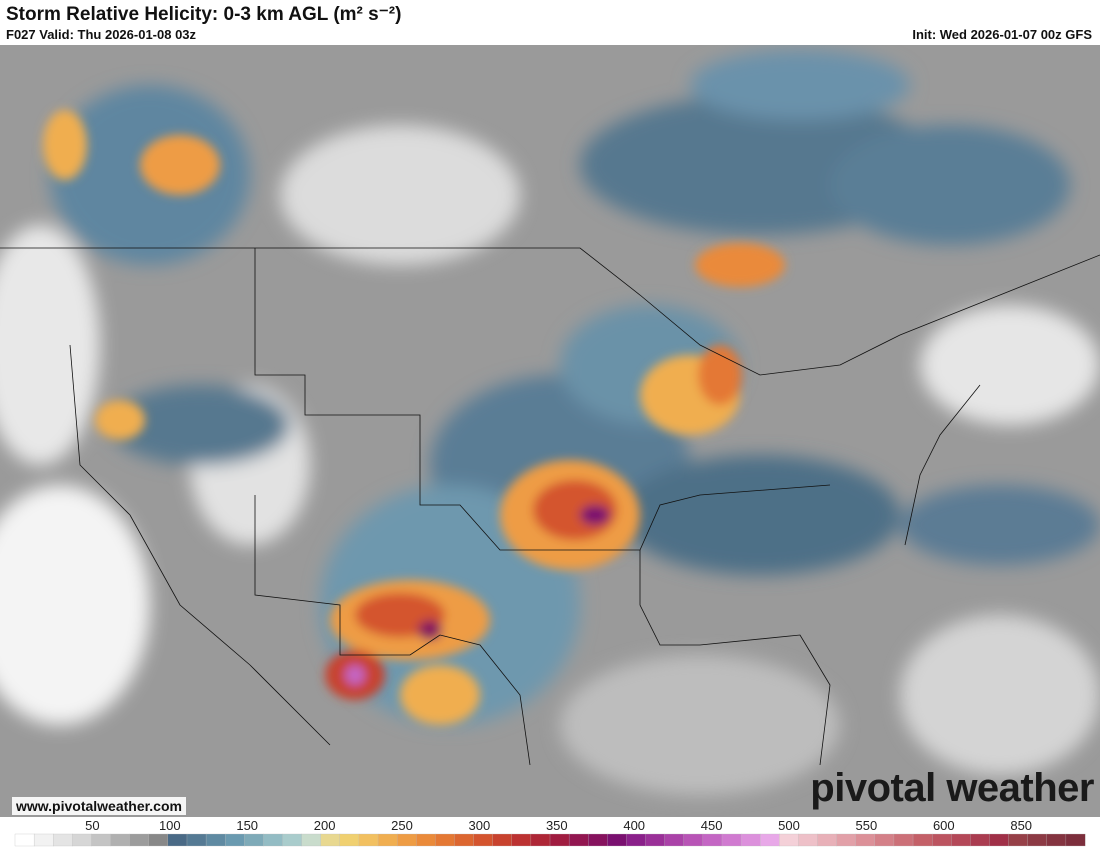 The image size is (1100, 850). I want to click on colorbar-label: 50, so click(92, 825).